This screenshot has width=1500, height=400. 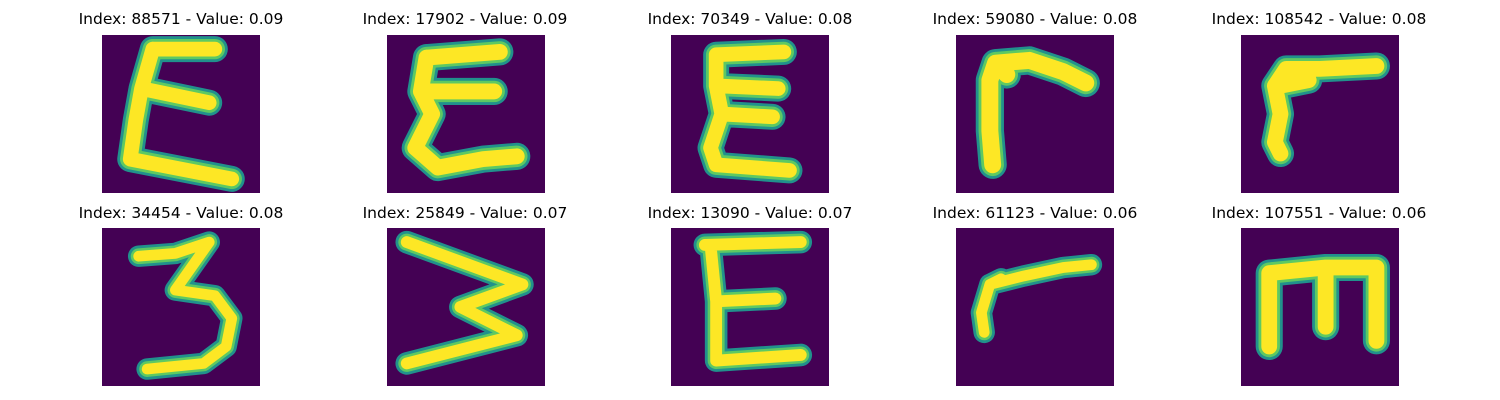 I want to click on panel-title: Index: 108542 - Value: 0.08, so click(x=1319, y=19).